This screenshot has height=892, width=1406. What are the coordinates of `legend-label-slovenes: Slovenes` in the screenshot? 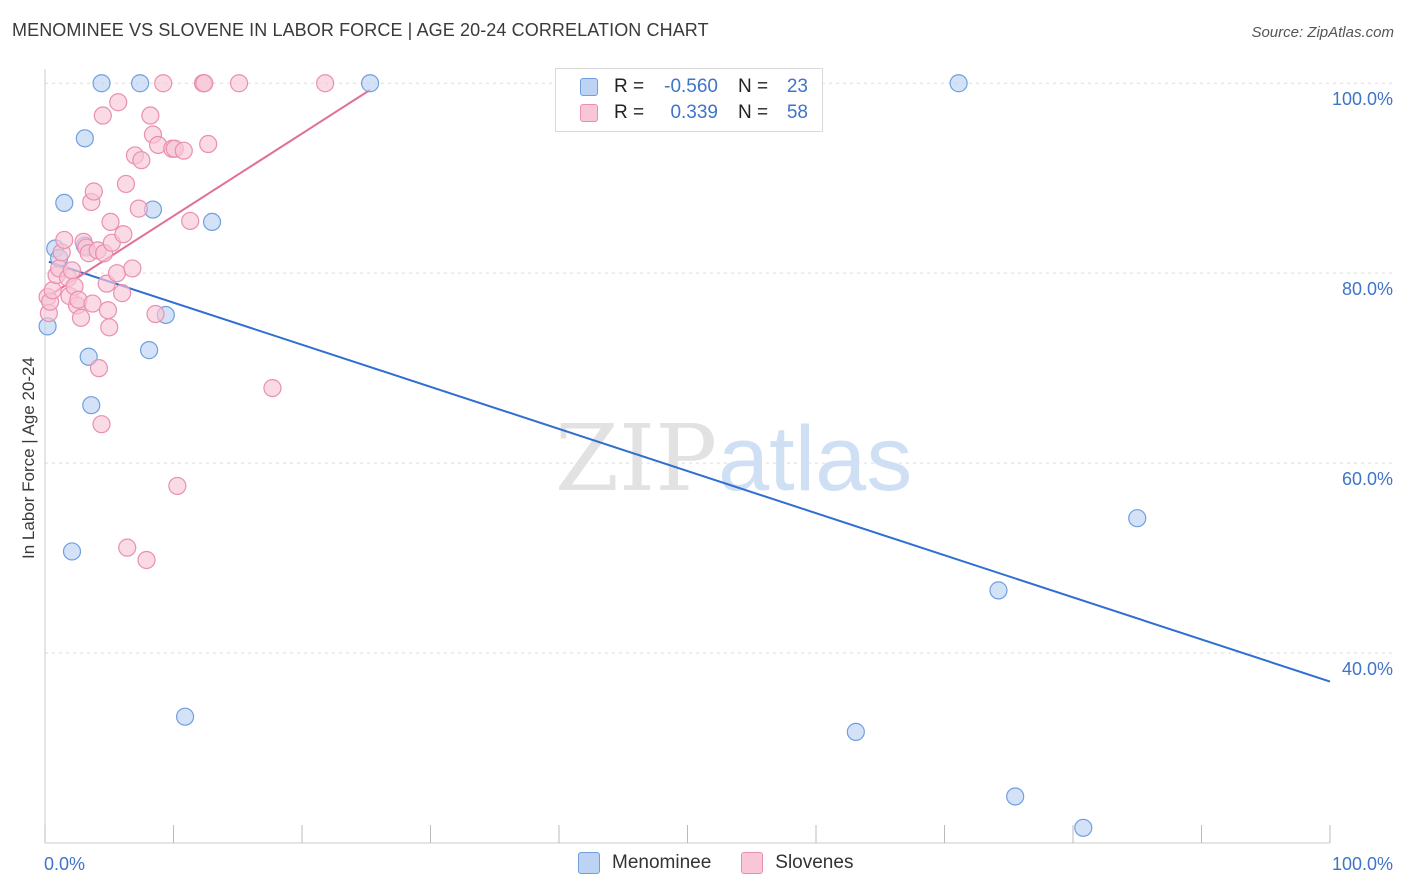 It's located at (814, 862).